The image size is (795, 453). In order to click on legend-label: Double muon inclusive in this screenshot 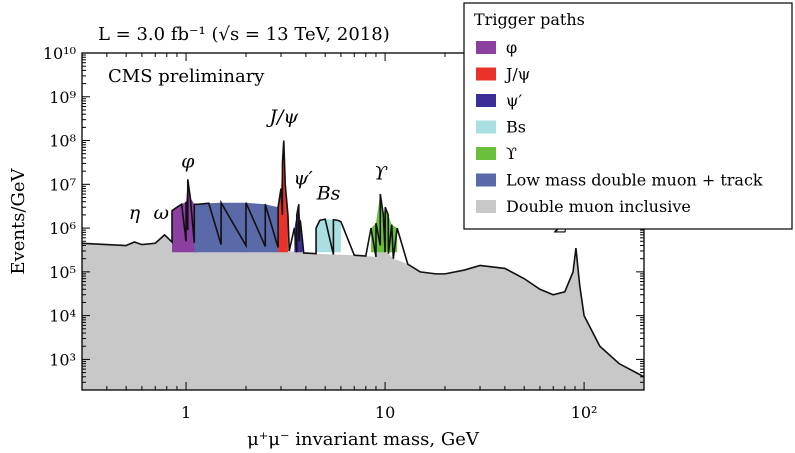, I will do `click(598, 206)`.